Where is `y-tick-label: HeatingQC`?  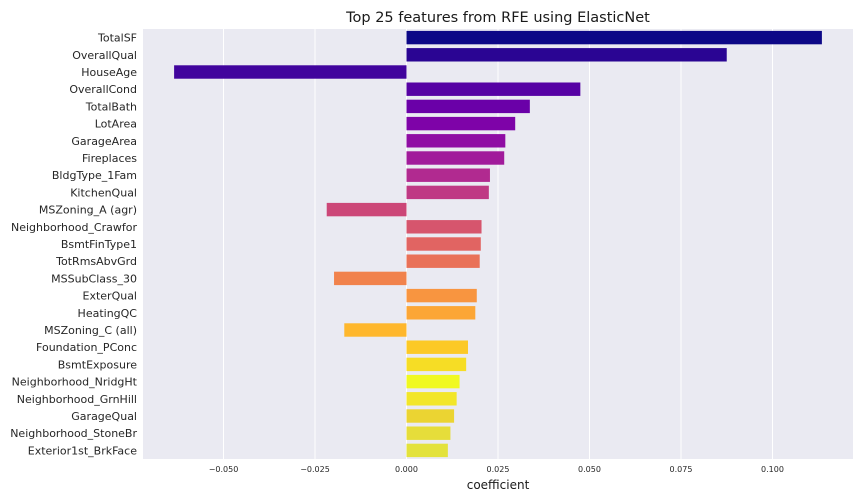 y-tick-label: HeatingQC is located at coordinates (108, 313).